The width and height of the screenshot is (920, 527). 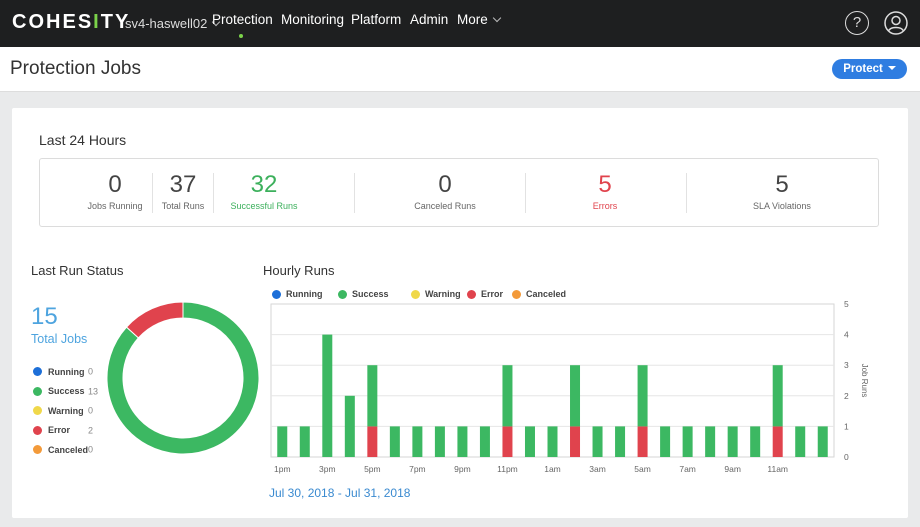 I want to click on legend-count: 0, so click(x=91, y=371).